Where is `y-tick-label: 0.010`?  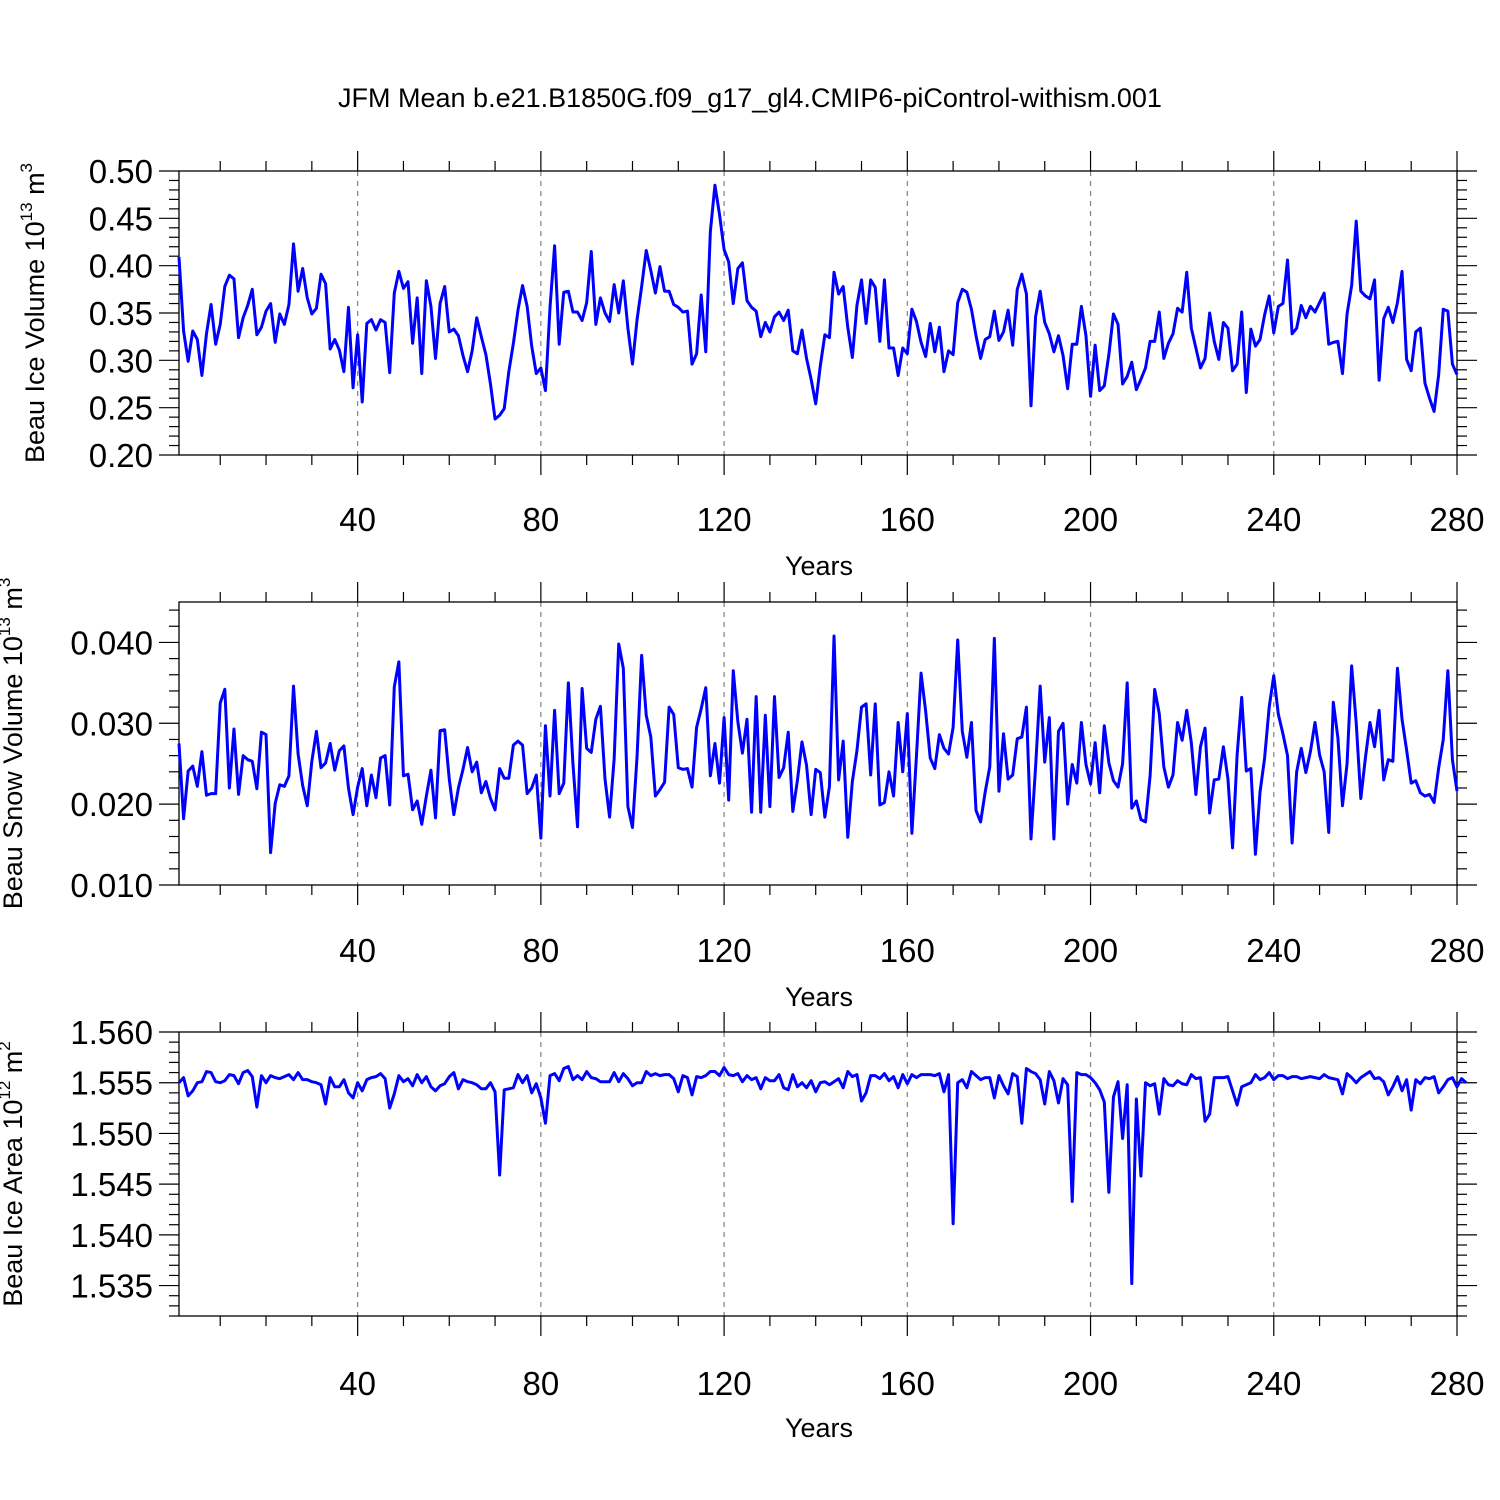 y-tick-label: 0.010 is located at coordinates (111, 885).